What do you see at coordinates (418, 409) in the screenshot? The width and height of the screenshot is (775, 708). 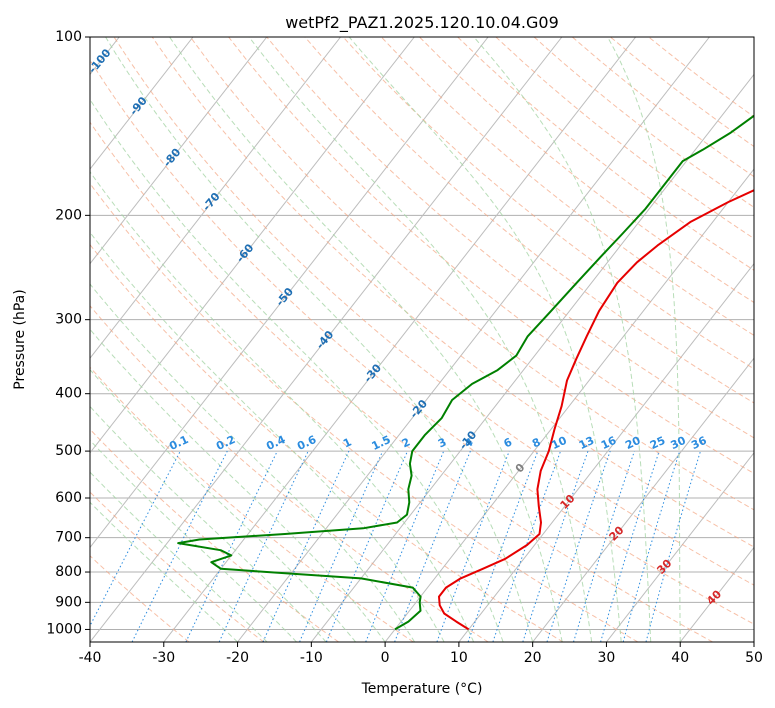 I see `isotherm-label: -20` at bounding box center [418, 409].